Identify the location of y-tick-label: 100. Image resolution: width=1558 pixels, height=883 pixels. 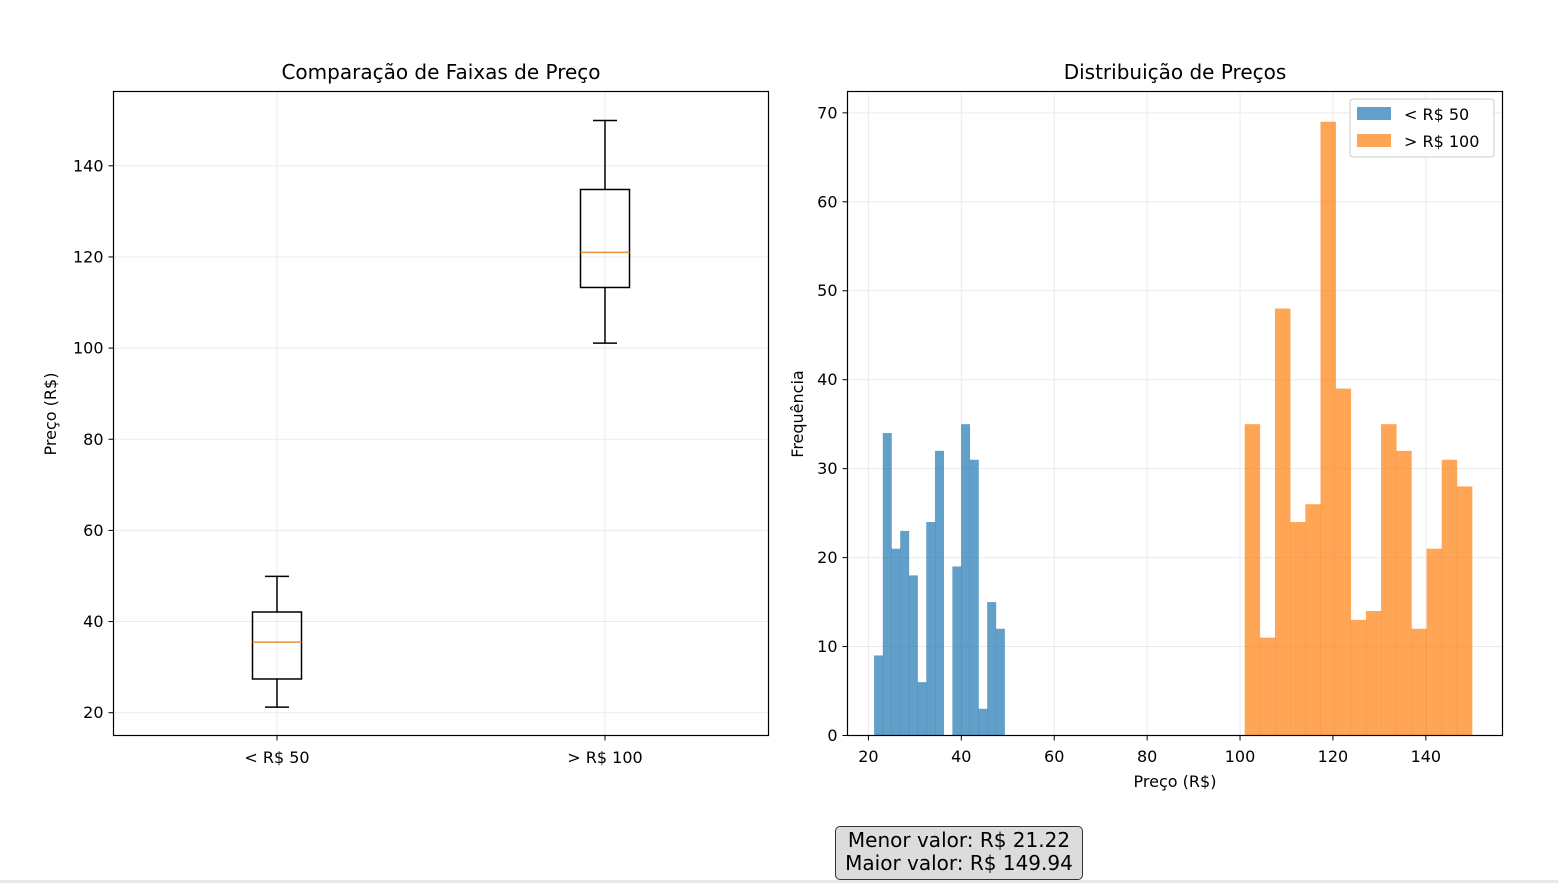
(88, 348).